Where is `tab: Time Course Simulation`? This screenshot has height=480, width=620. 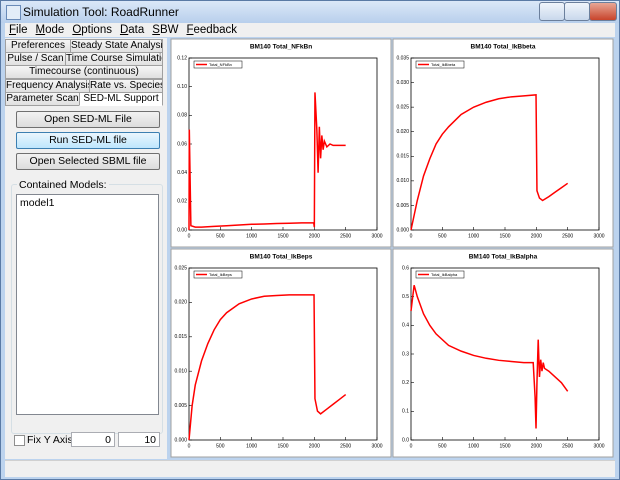
tab: Time Course Simulation is located at coordinates (114, 59).